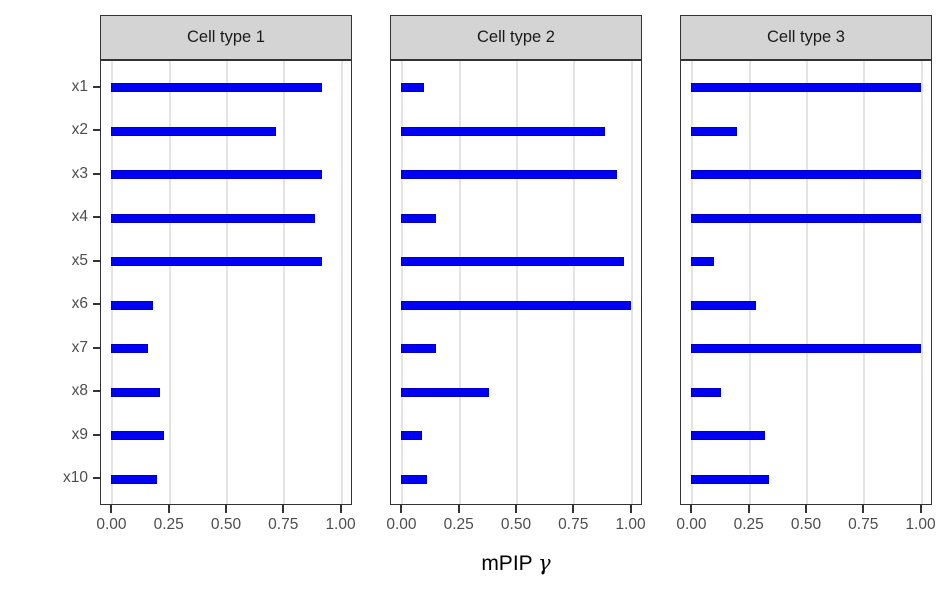 The height and width of the screenshot is (600, 950). I want to click on y-axis-label: x9, so click(79, 434).